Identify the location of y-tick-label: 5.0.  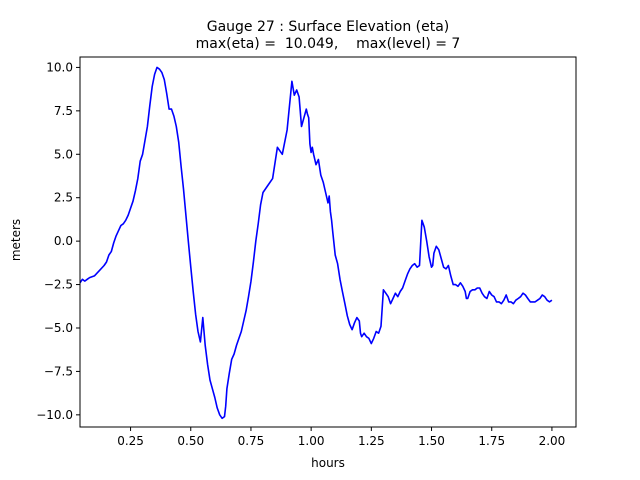
(63, 154).